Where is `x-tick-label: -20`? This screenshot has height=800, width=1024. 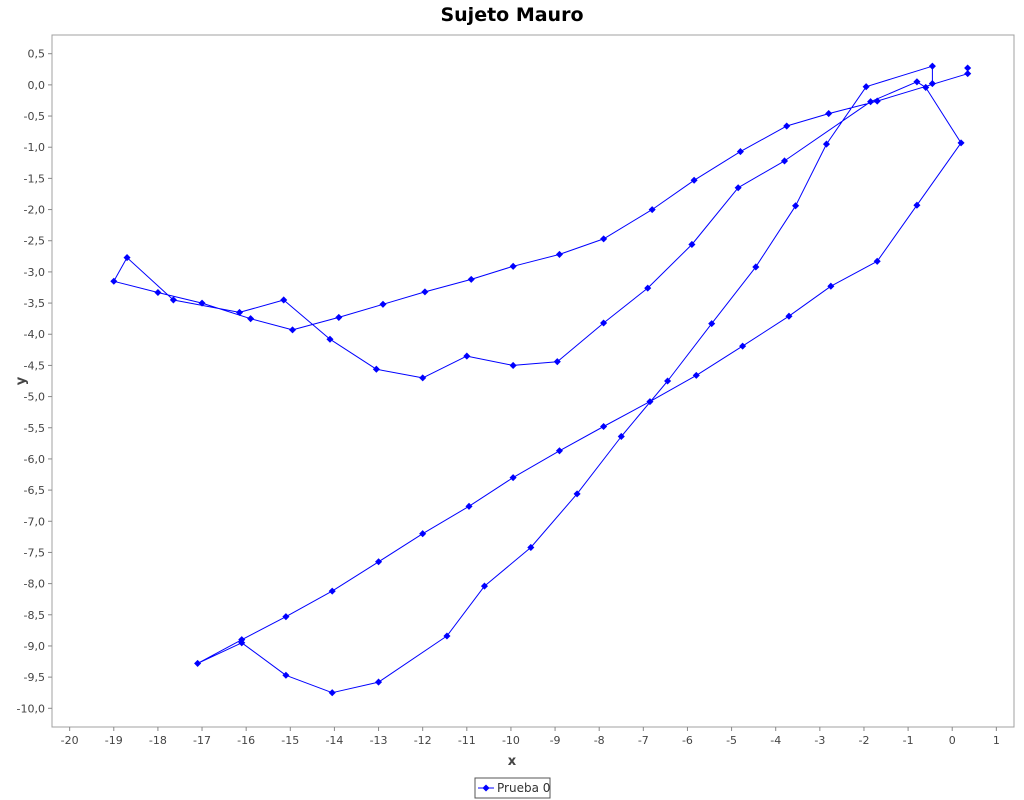
x-tick-label: -20 is located at coordinates (70, 740).